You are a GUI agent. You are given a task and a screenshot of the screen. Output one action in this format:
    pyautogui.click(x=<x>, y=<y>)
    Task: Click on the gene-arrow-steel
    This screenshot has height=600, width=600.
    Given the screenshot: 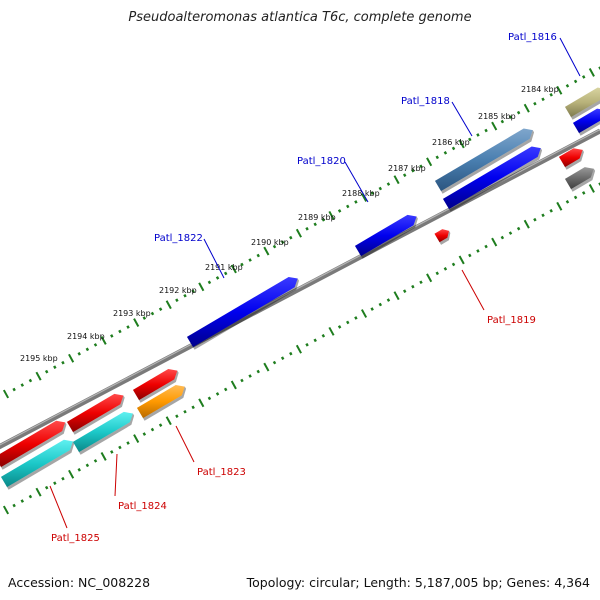 What is the action you would take?
    pyautogui.click(x=484, y=161)
    